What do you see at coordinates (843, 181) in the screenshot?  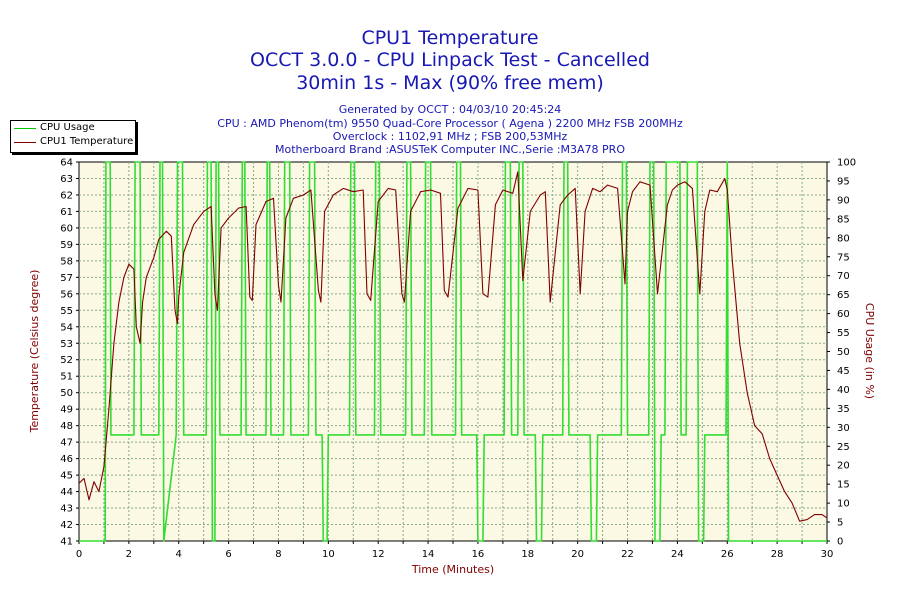 I see `y-right-tick-label: 95` at bounding box center [843, 181].